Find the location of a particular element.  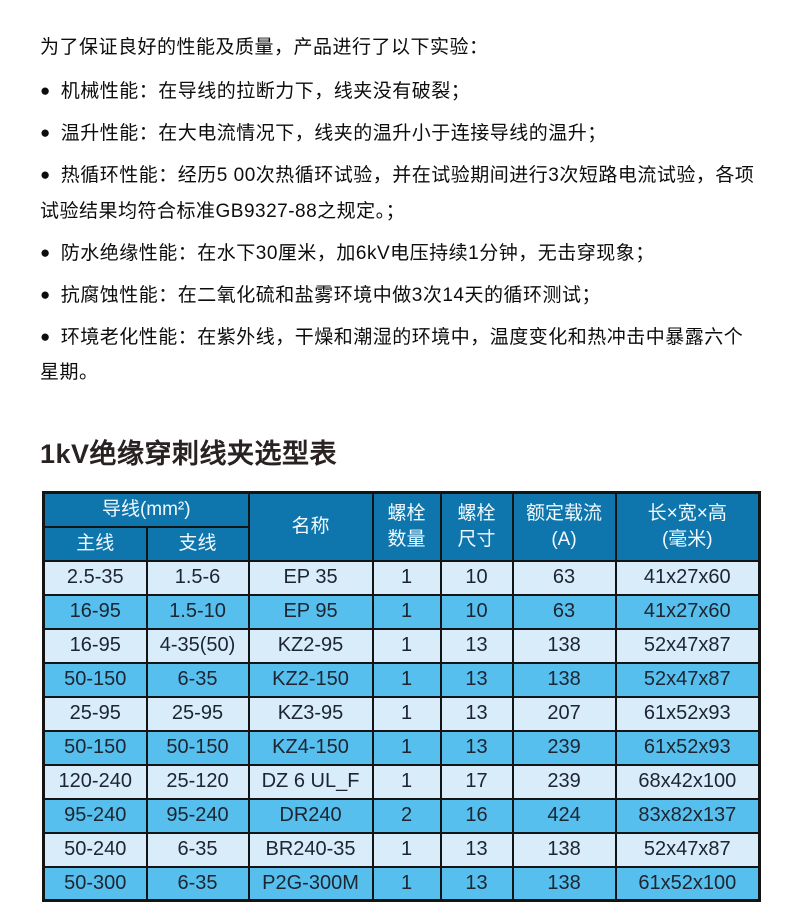

table-cell: KZ4-150 is located at coordinates (310, 747).